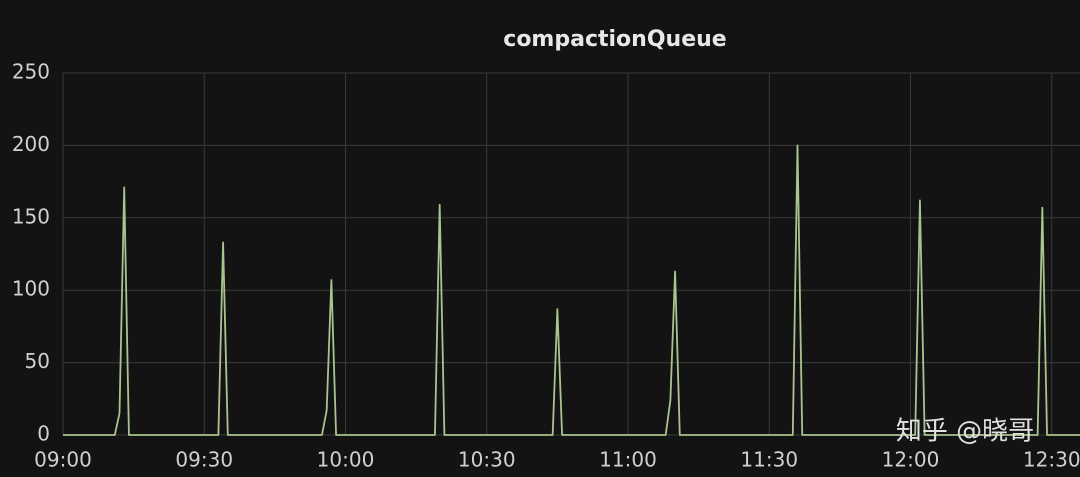 This screenshot has height=477, width=1080. I want to click on y-tick-label: 200, so click(31, 144).